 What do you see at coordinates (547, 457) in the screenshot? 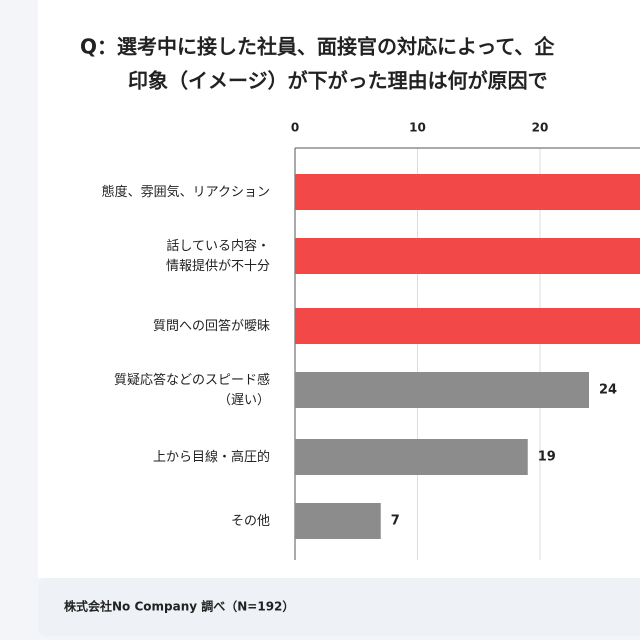
I see `value-label: 19` at bounding box center [547, 457].